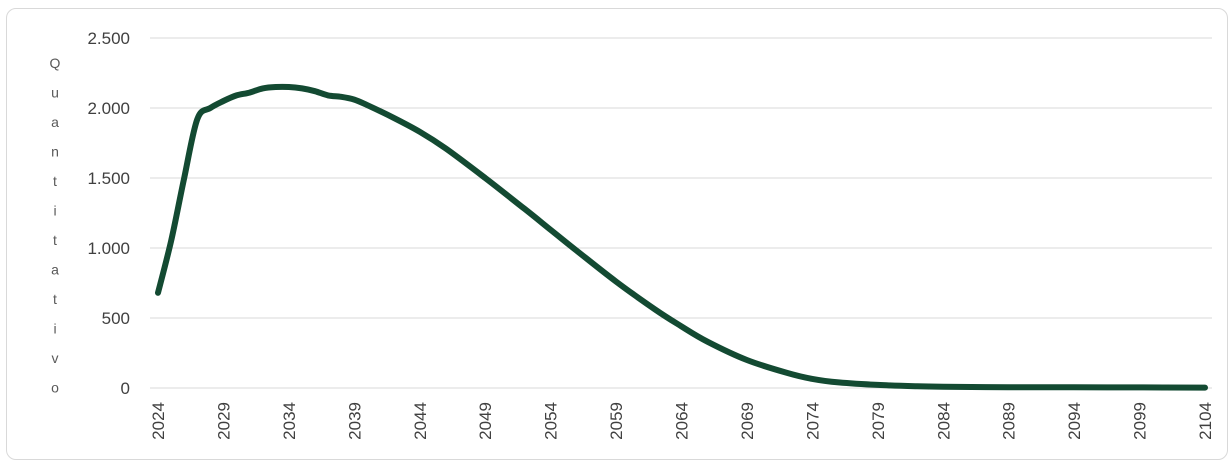 This screenshot has height=464, width=1231. What do you see at coordinates (108, 38) in the screenshot?
I see `y-tick-label: 2.500` at bounding box center [108, 38].